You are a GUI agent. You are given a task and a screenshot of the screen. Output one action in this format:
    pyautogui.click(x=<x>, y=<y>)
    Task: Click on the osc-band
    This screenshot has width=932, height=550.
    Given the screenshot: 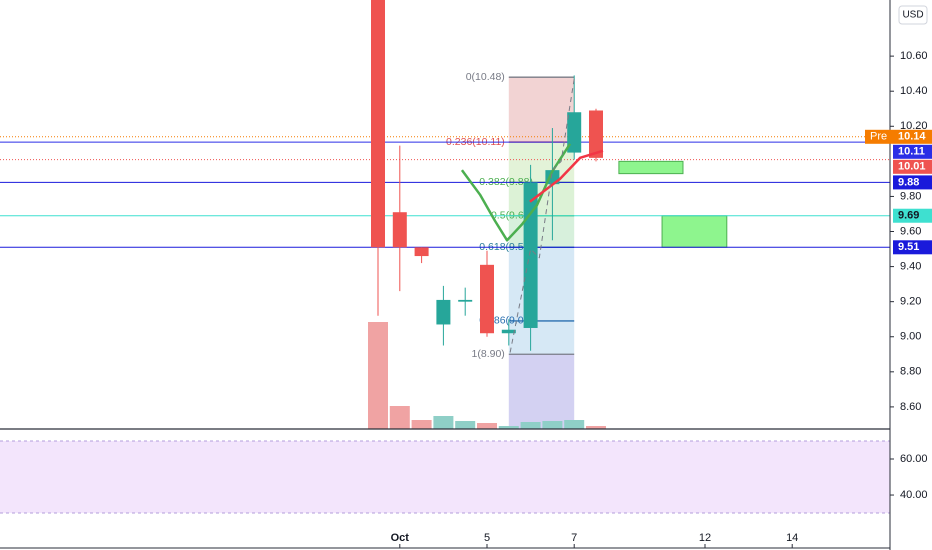 What is the action you would take?
    pyautogui.click(x=445, y=477)
    